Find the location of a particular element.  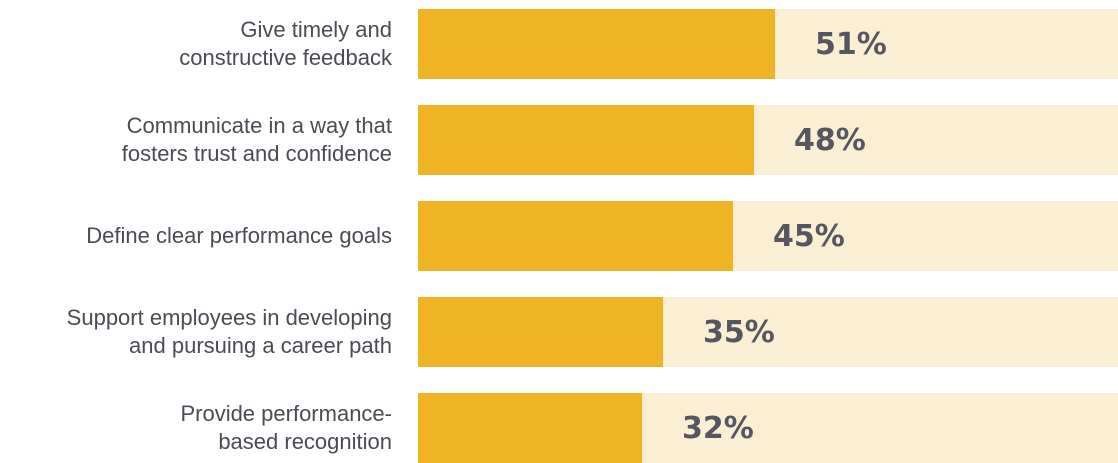

value-label: 48% is located at coordinates (830, 140).